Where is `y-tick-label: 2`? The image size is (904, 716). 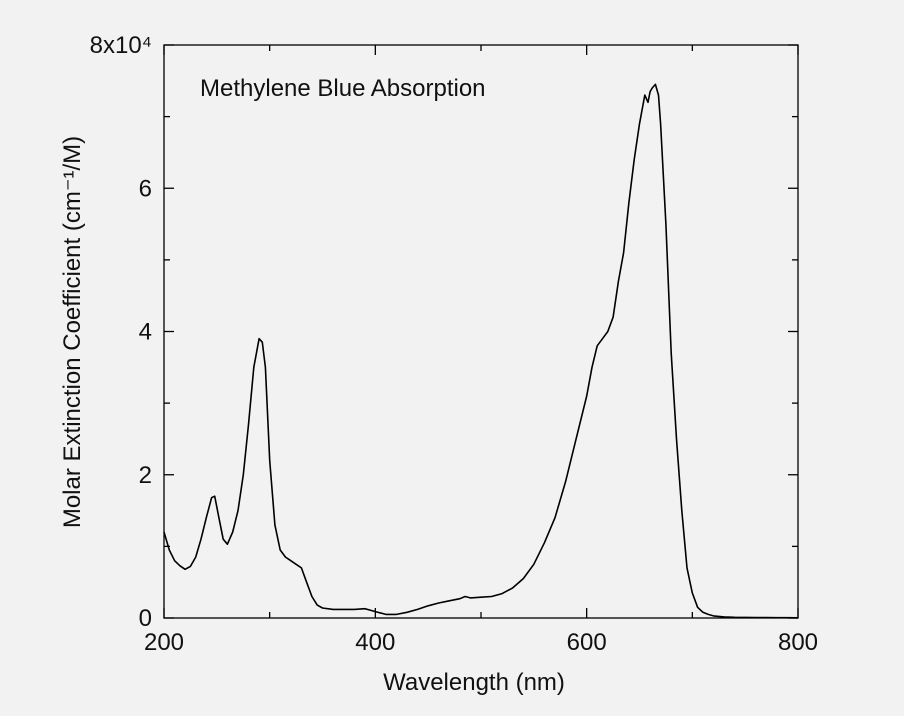
y-tick-label: 2 is located at coordinates (145, 475).